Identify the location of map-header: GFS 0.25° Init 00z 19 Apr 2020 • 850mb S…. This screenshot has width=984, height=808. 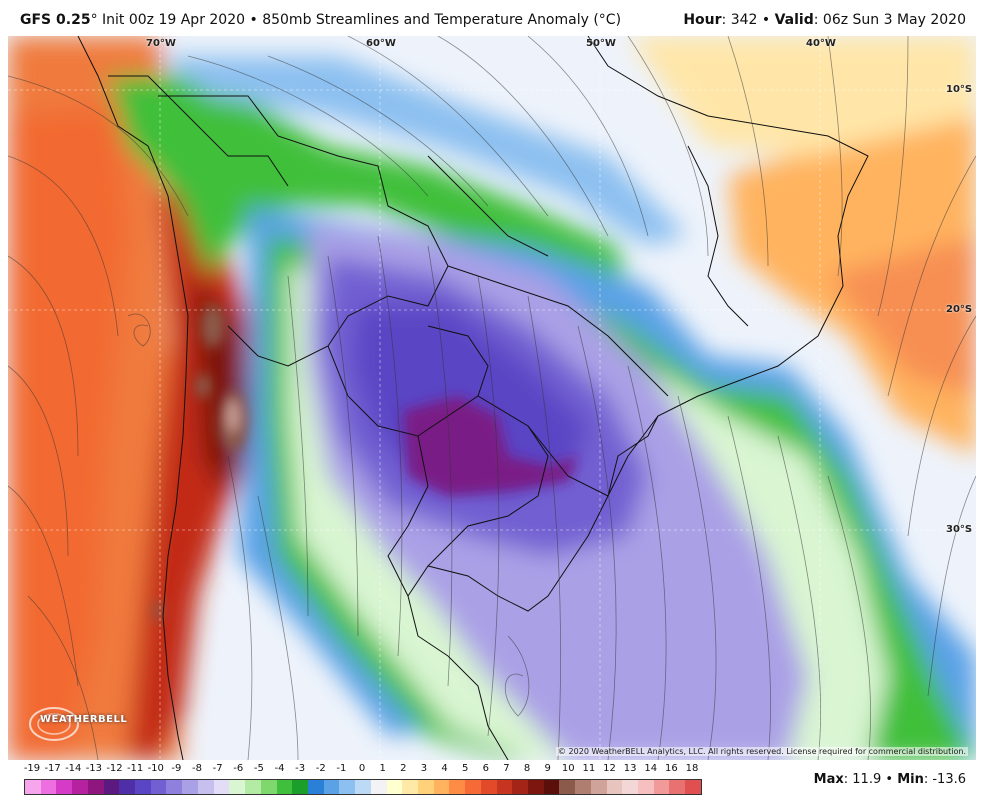
(492, 18).